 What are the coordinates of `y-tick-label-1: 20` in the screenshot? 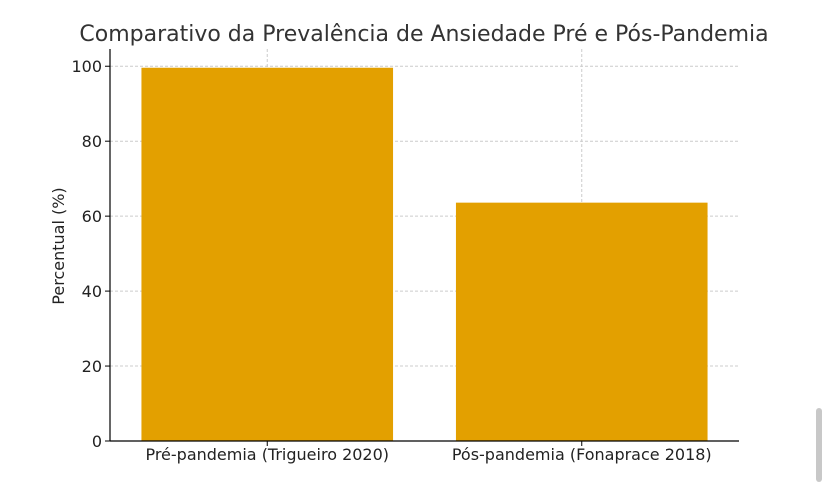 It's located at (92, 366).